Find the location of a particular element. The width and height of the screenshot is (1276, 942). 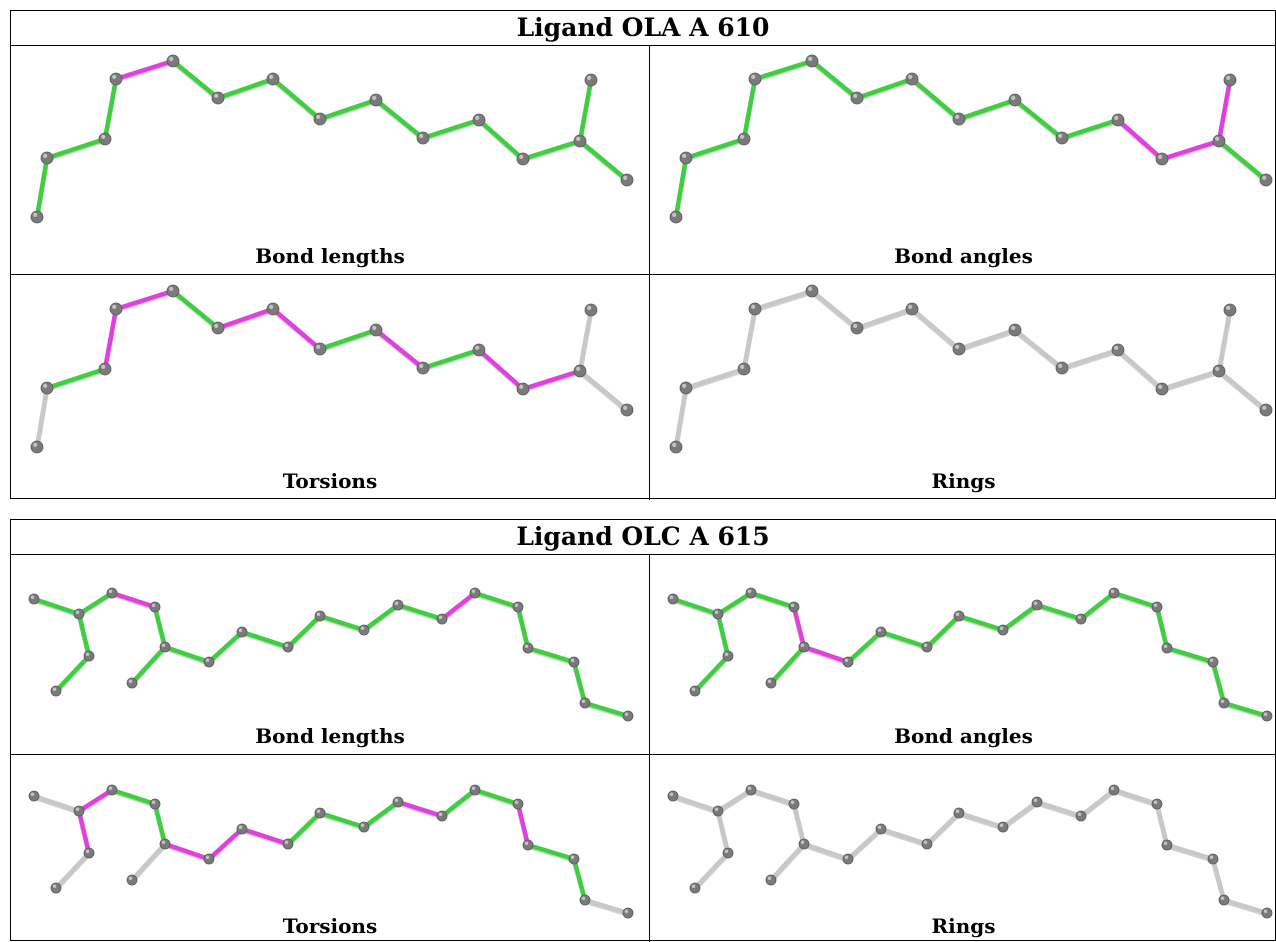

cell-caption: Bond lengths is located at coordinates (330, 736).